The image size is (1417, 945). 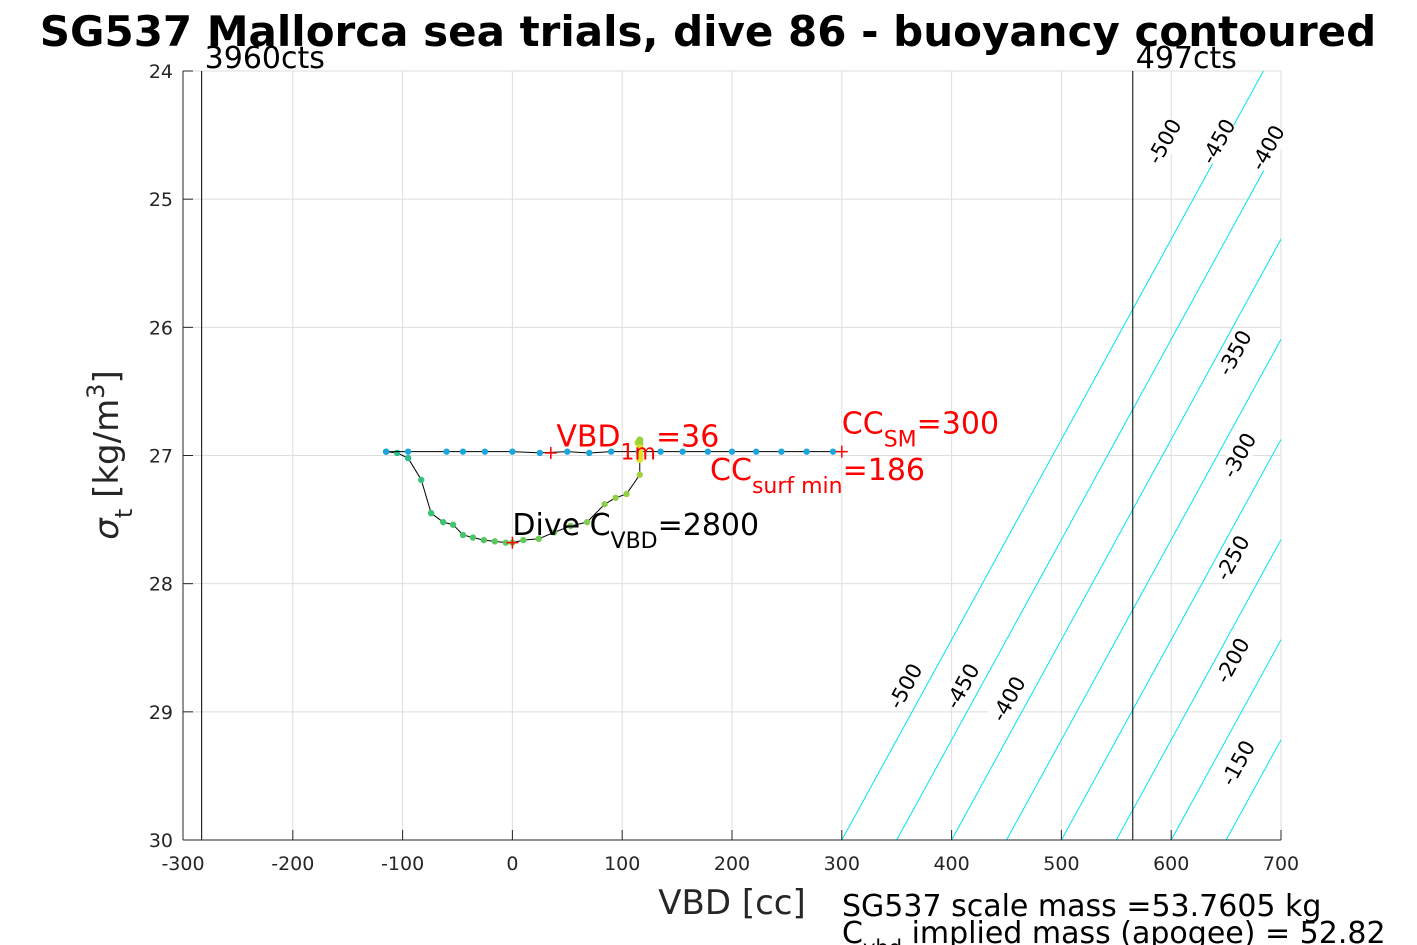 I want to click on x-tick-label: 600, so click(x=1171, y=864).